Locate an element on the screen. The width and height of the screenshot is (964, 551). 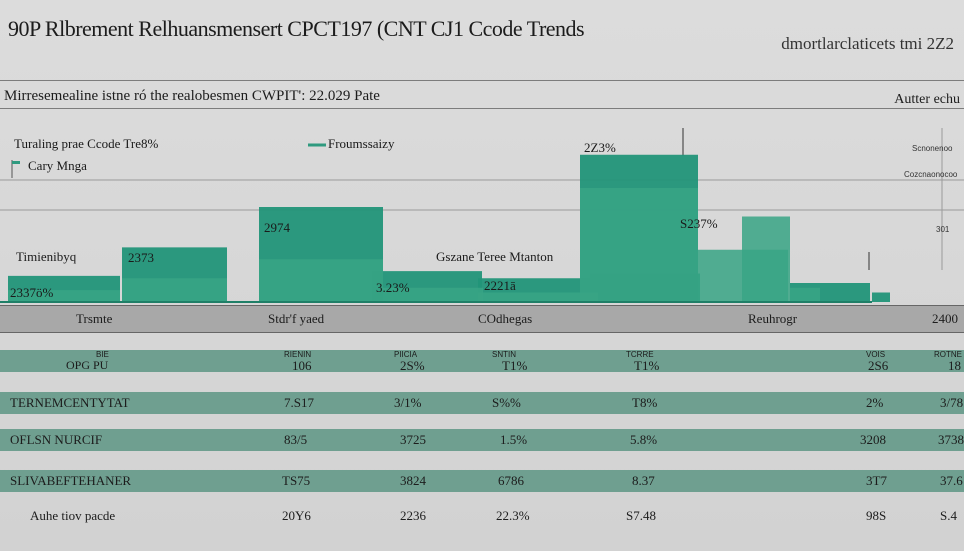
table-cell: 3738 is located at coordinates (951, 439).